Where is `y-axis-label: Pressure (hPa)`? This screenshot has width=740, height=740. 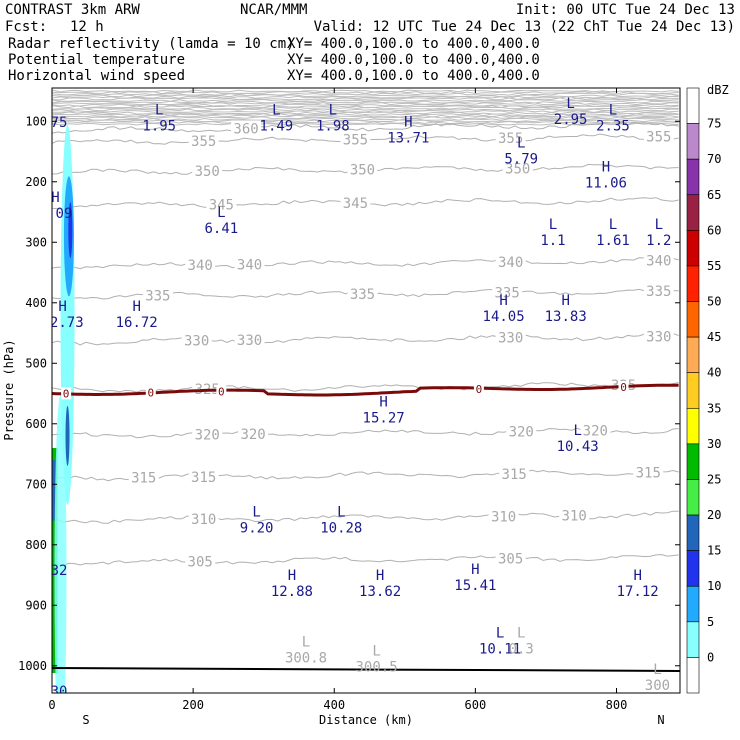
y-axis-label: Pressure (hPa) is located at coordinates (9, 389).